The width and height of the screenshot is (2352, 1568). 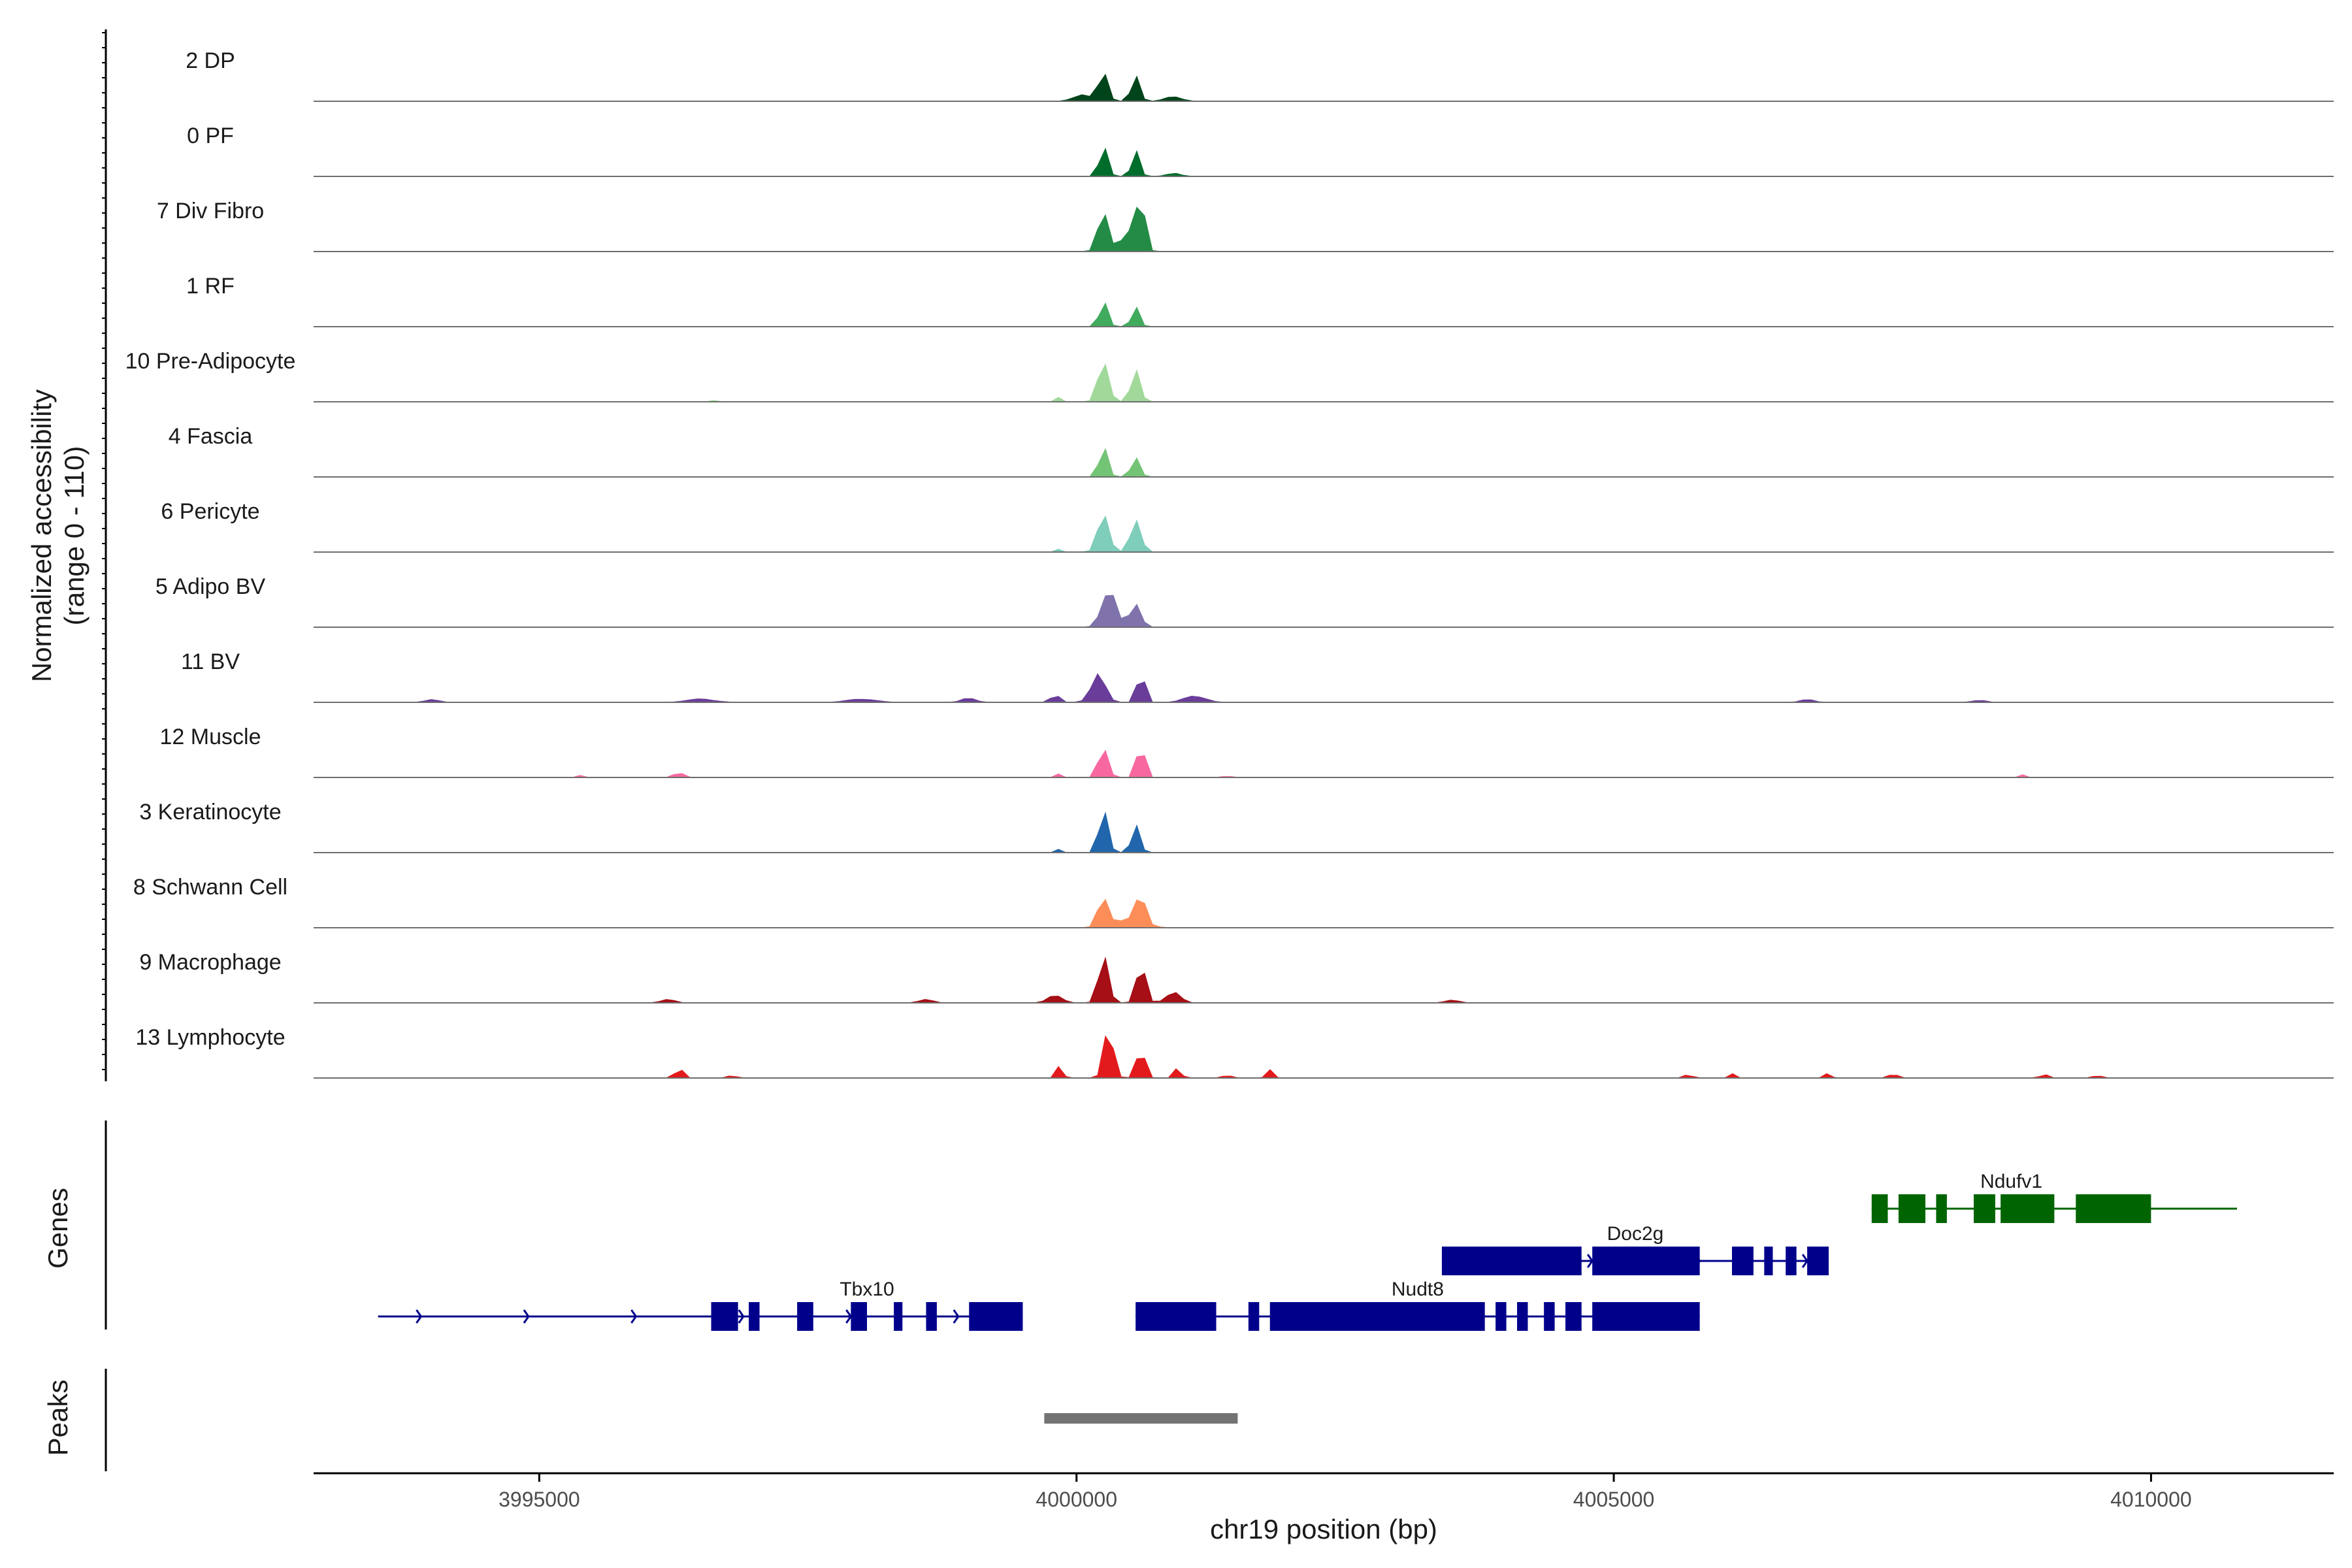 I want to click on track-4: 1 RF, so click(x=1260, y=300).